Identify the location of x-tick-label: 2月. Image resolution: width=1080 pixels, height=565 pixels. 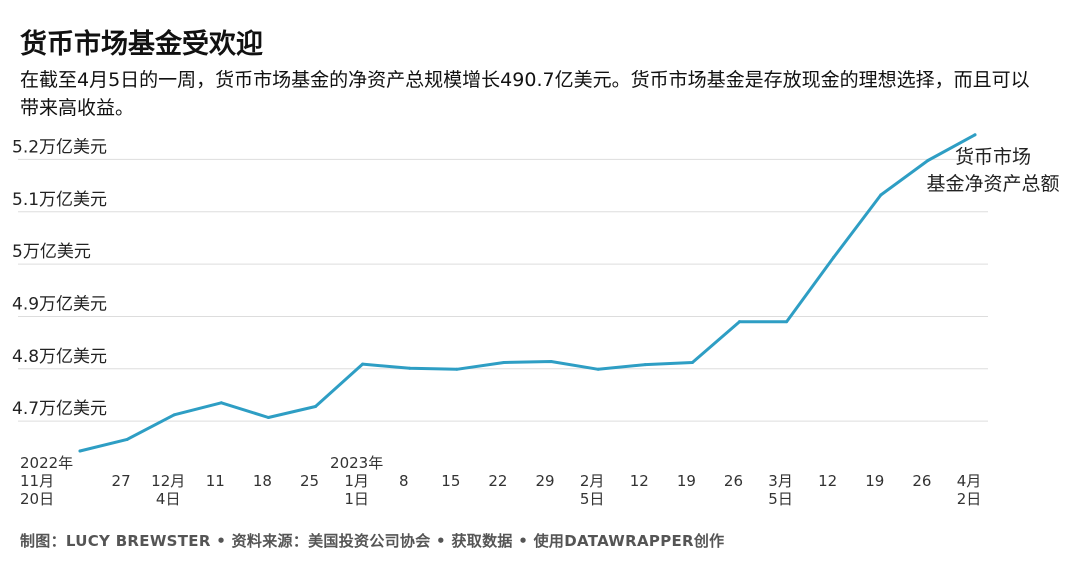
(592, 481).